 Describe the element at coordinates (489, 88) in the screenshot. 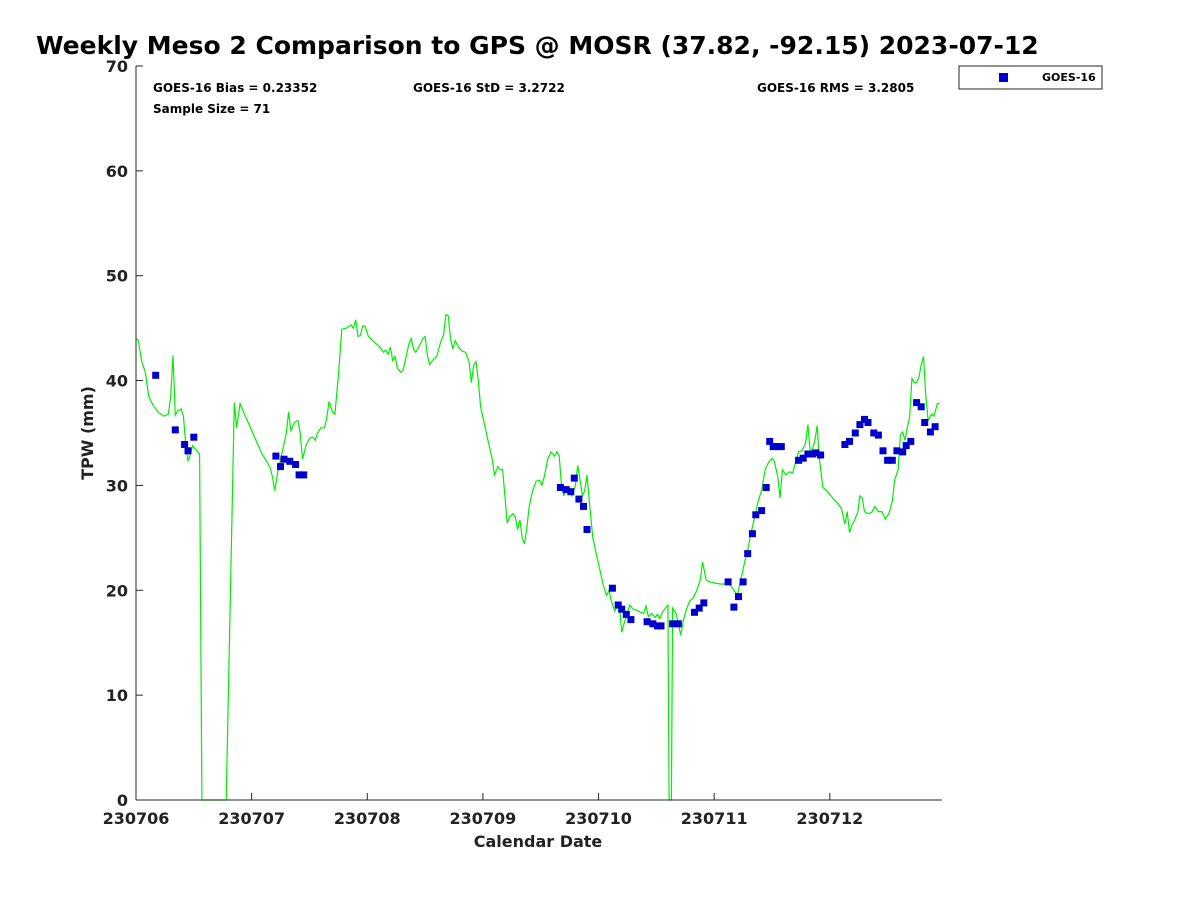

I see `stat-std: GOES-16 StD = 3.2722` at that location.